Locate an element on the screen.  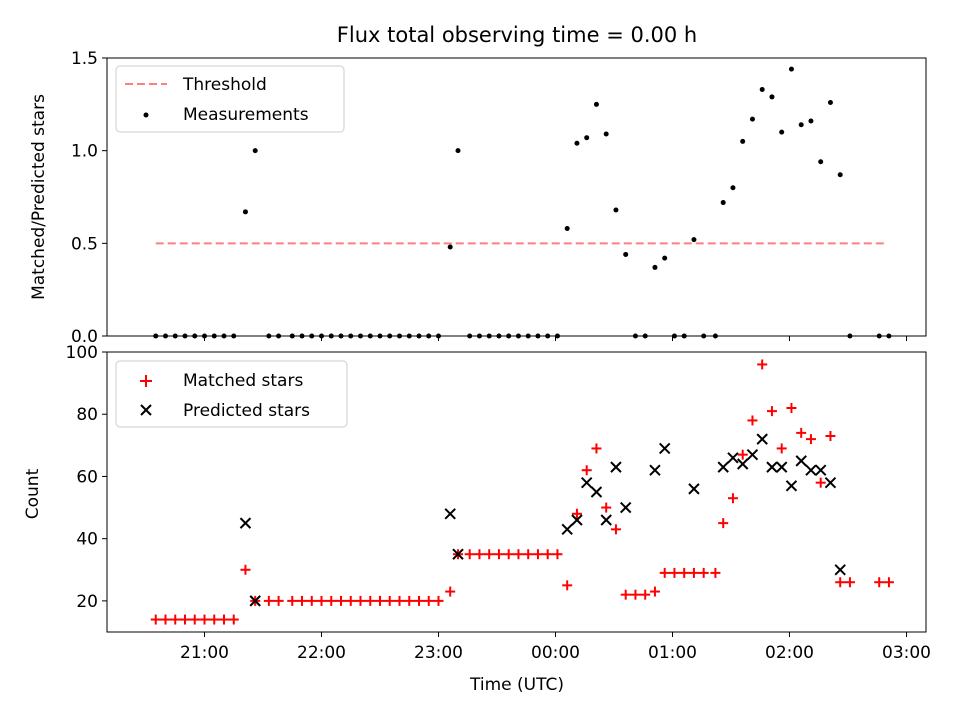
x-tick-label: 22:00 is located at coordinates (321, 653).